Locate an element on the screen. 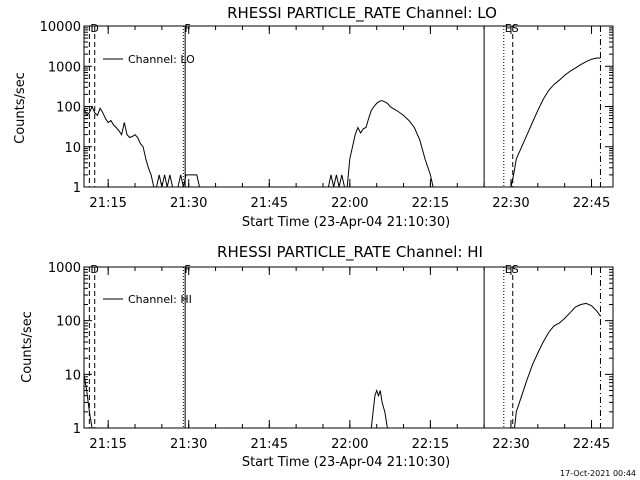 The width and height of the screenshot is (640, 480). chart-title: RHESSI PARTICLE_RATE Channel: LO is located at coordinates (362, 13).